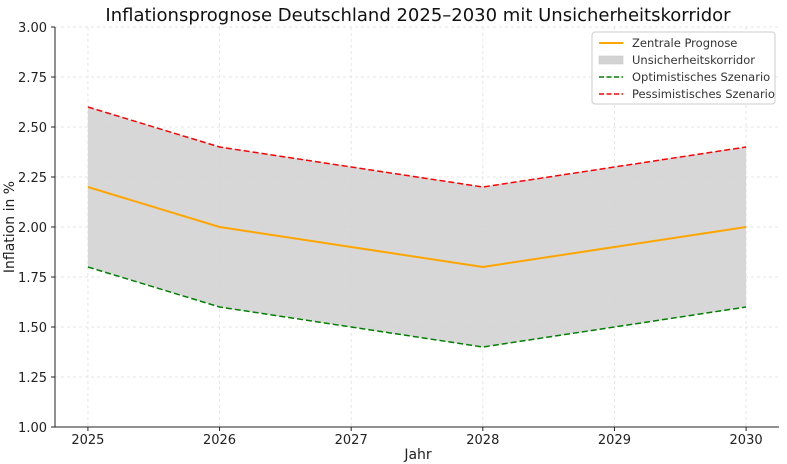 This screenshot has width=787, height=464. What do you see at coordinates (703, 94) in the screenshot?
I see `legend-label: Pessimistisches Szenario` at bounding box center [703, 94].